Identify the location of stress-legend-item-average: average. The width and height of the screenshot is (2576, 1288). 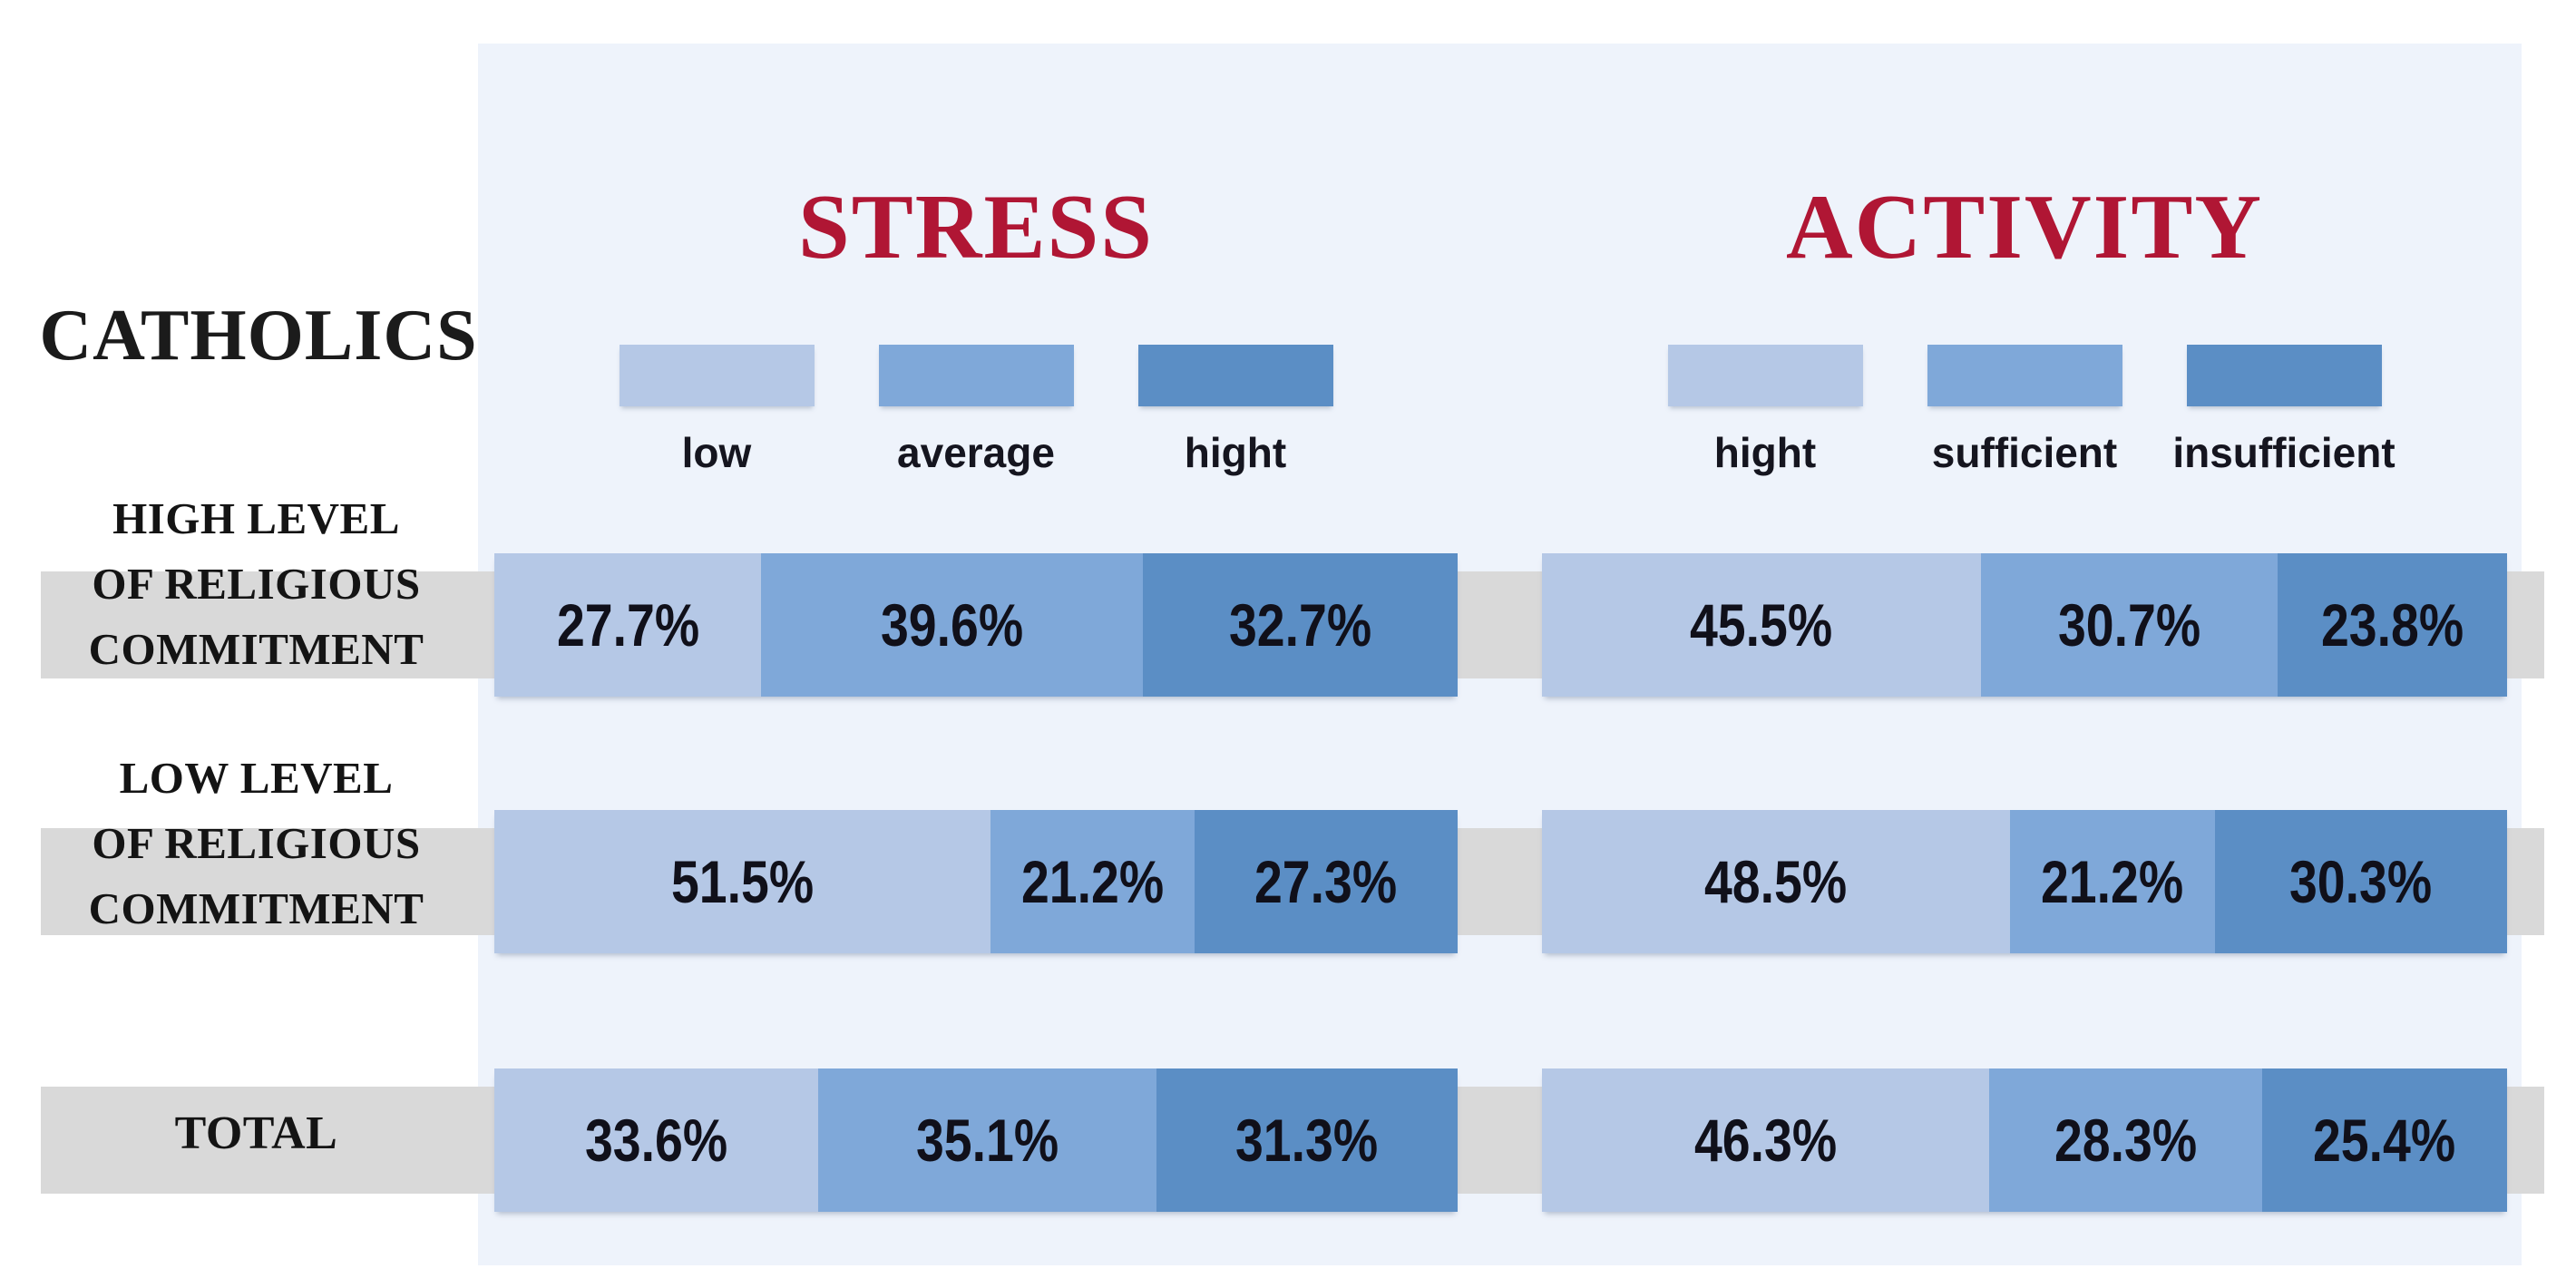
(976, 411).